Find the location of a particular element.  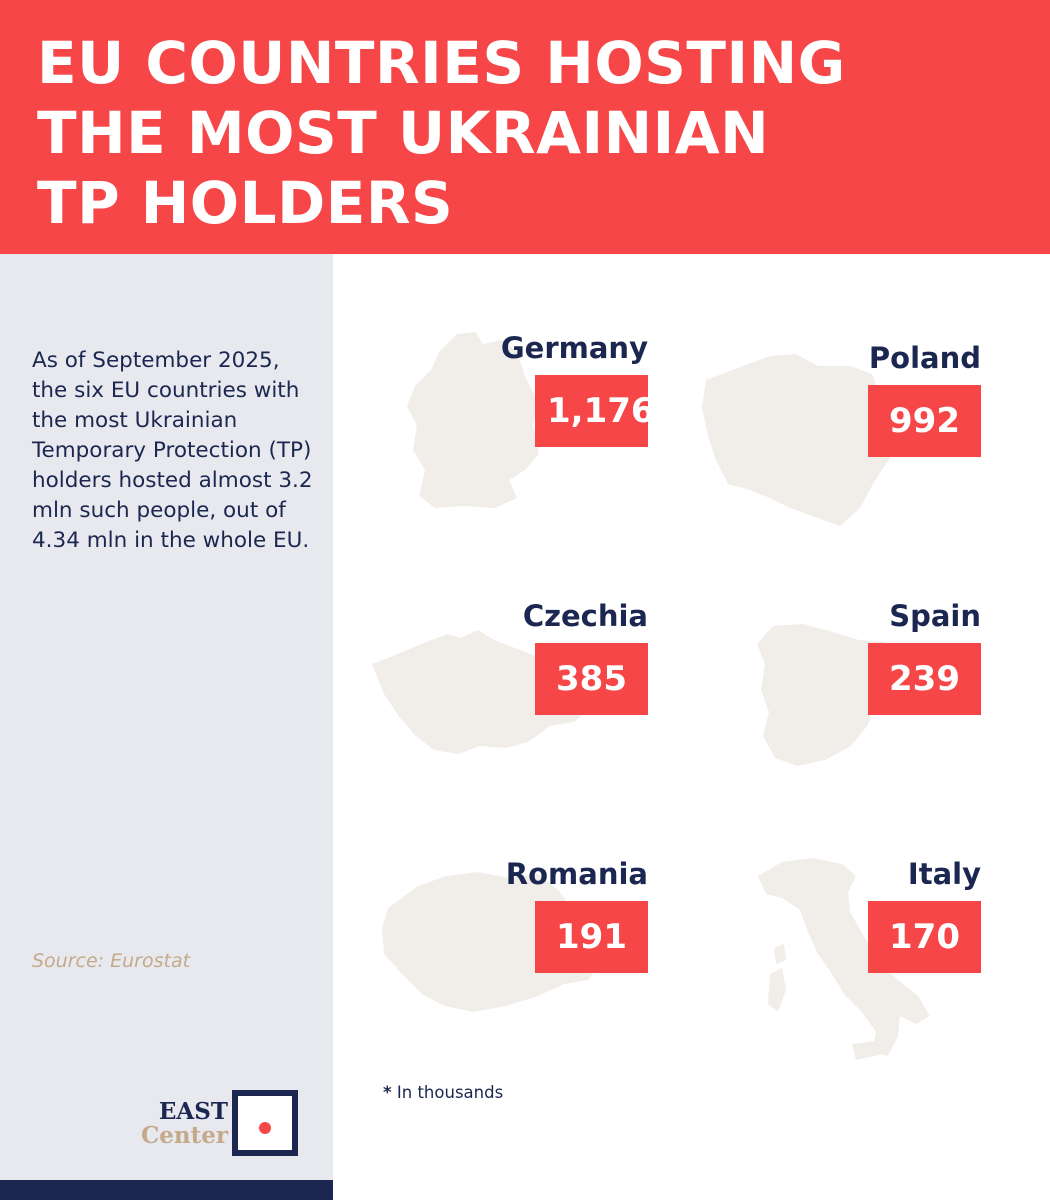

country-name-germany: Germany is located at coordinates (574, 348).